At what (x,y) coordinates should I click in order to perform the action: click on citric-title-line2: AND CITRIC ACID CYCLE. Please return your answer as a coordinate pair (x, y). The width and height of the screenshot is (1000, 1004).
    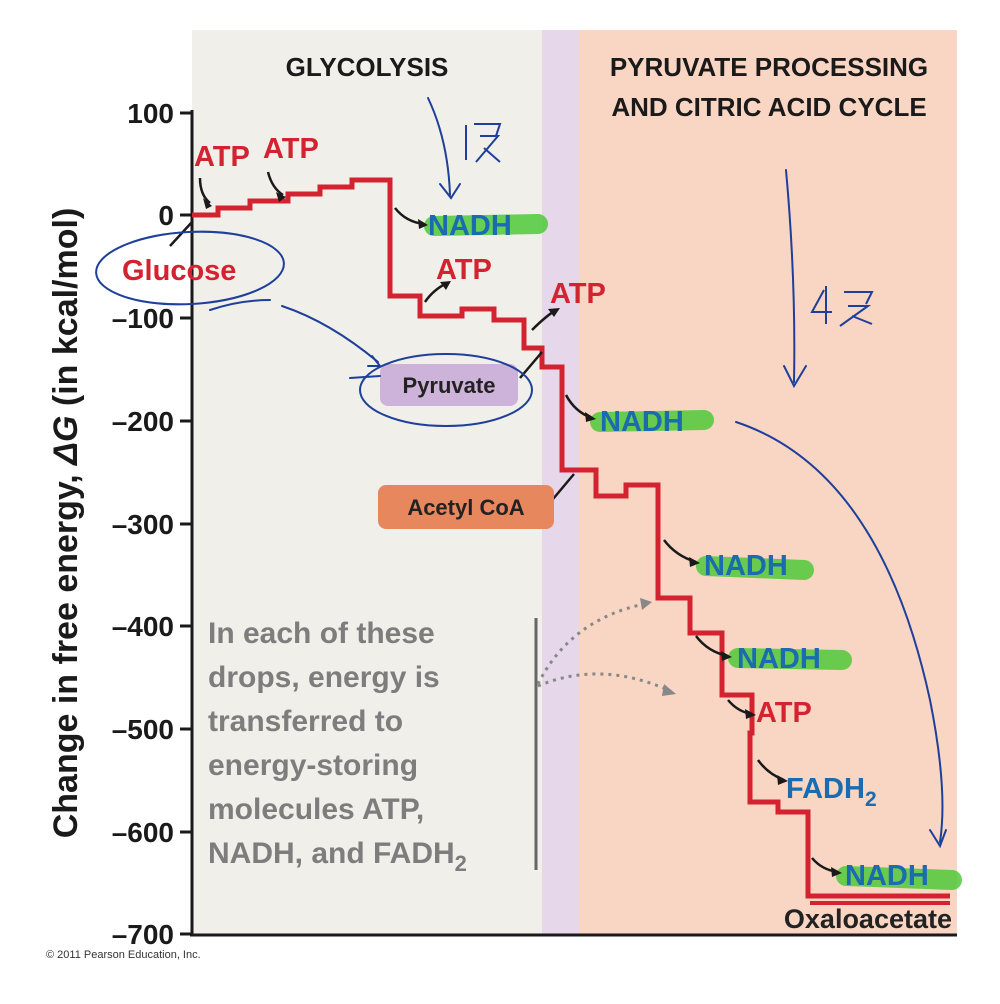
    Looking at the image, I should click on (768, 107).